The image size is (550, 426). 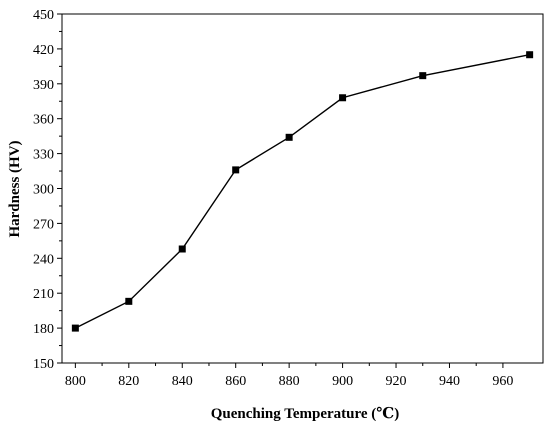 What do you see at coordinates (235, 381) in the screenshot?
I see `x-tick-label: 860` at bounding box center [235, 381].